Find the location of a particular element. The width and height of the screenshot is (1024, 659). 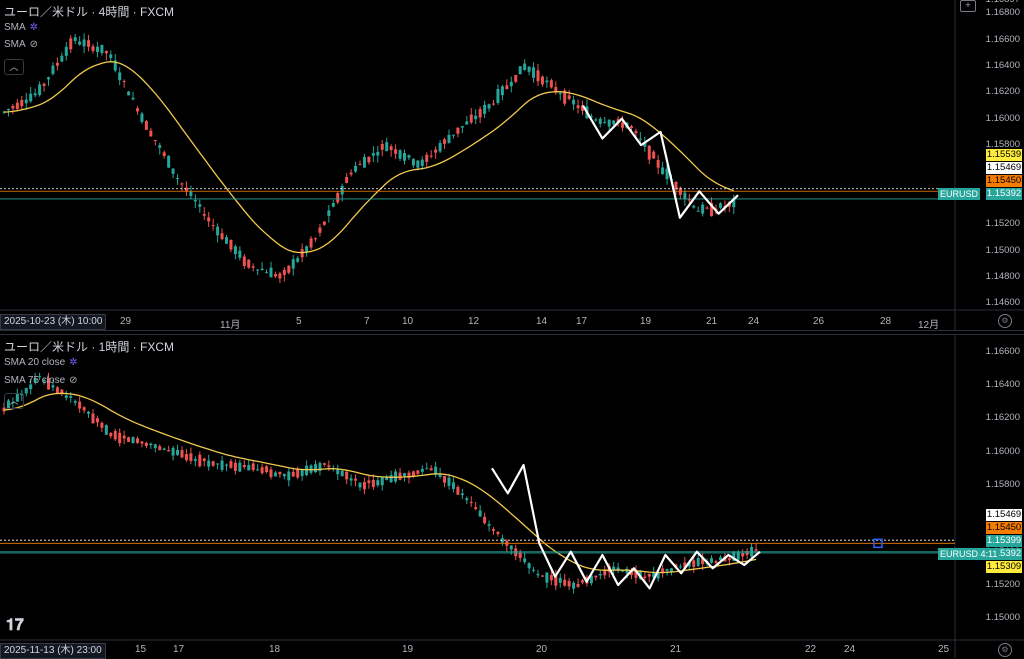

pane1-indicator-2: SMA ⊘ is located at coordinates (21, 45).